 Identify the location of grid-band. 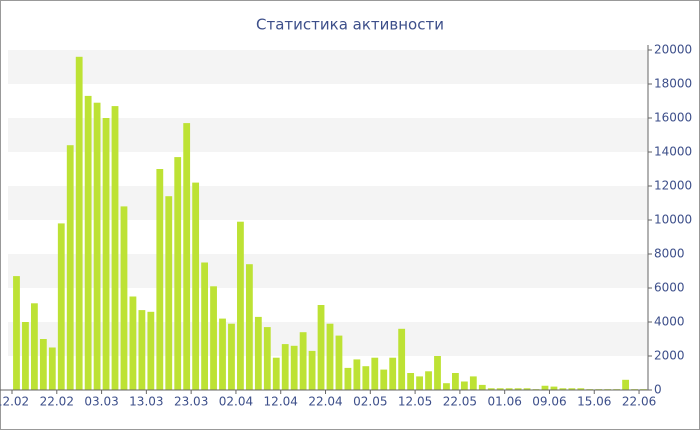
(328, 67).